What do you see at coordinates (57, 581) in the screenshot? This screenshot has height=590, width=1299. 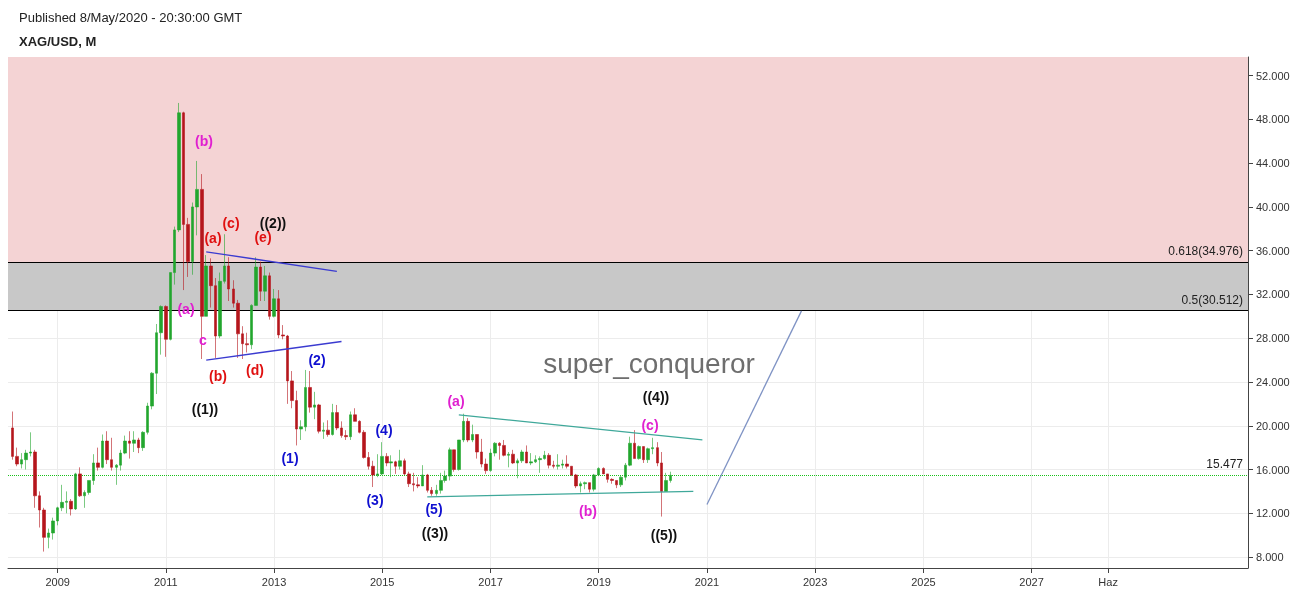 I see `x-tick-label: 2009` at bounding box center [57, 581].